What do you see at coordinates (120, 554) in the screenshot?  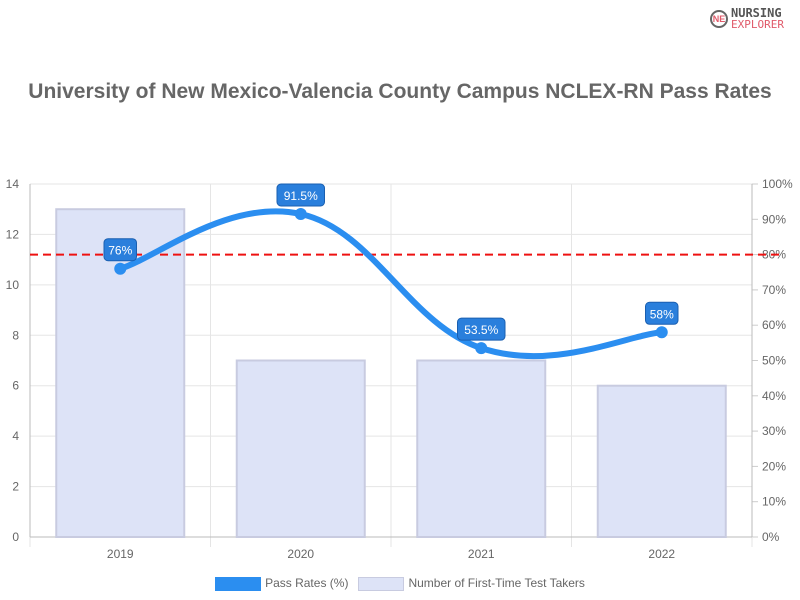 I see `x-tick-label: 2019` at bounding box center [120, 554].